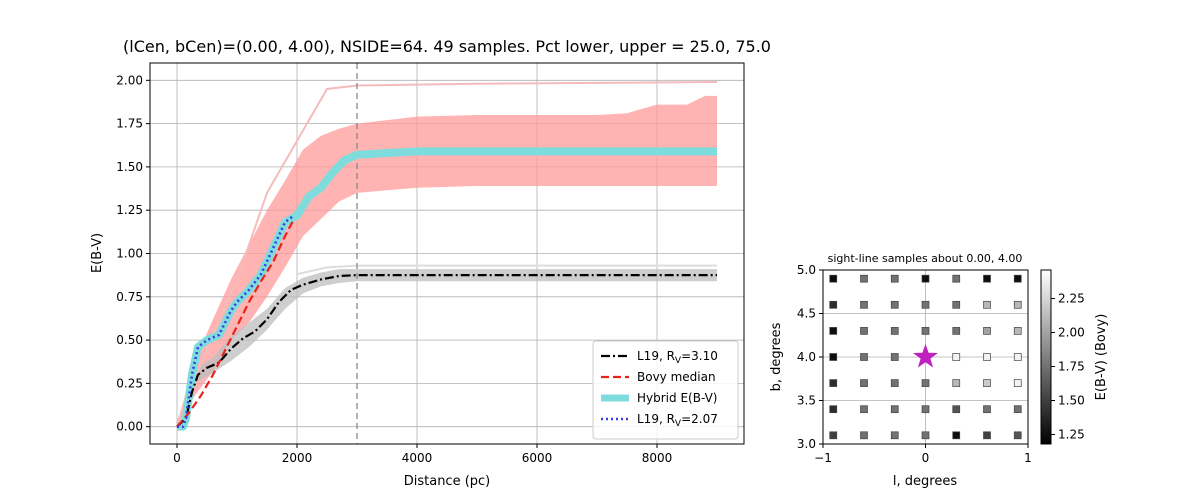 This screenshot has height=500, width=1200. I want to click on map-x-axis-label: l, degrees, so click(925, 481).